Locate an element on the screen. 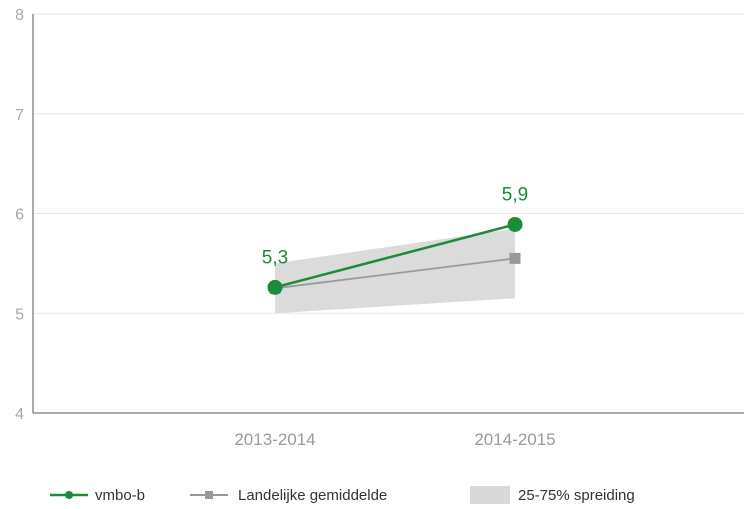 The height and width of the screenshot is (509, 744). legend-item-spreiding: 25-75% spreiding is located at coordinates (552, 495).